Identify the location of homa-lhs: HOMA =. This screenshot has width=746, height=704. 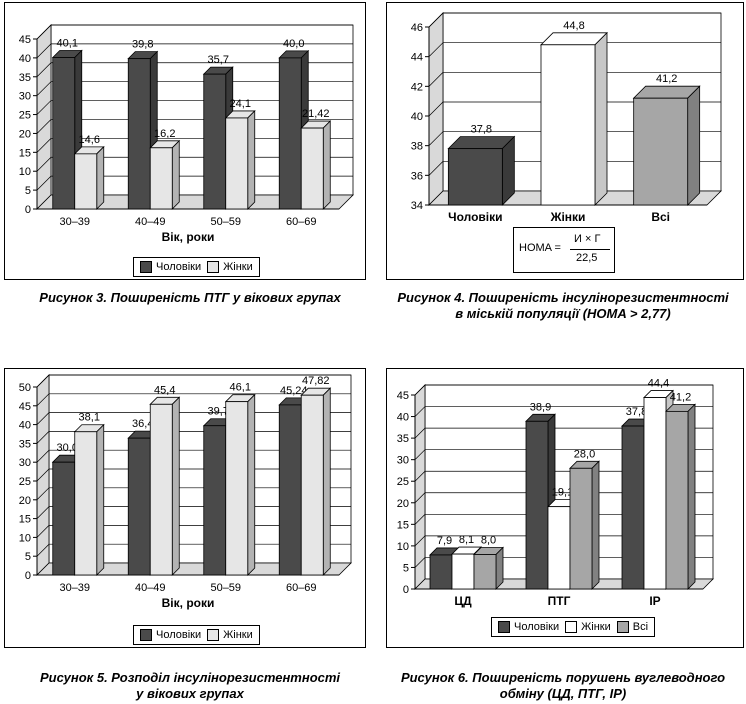
(540, 248).